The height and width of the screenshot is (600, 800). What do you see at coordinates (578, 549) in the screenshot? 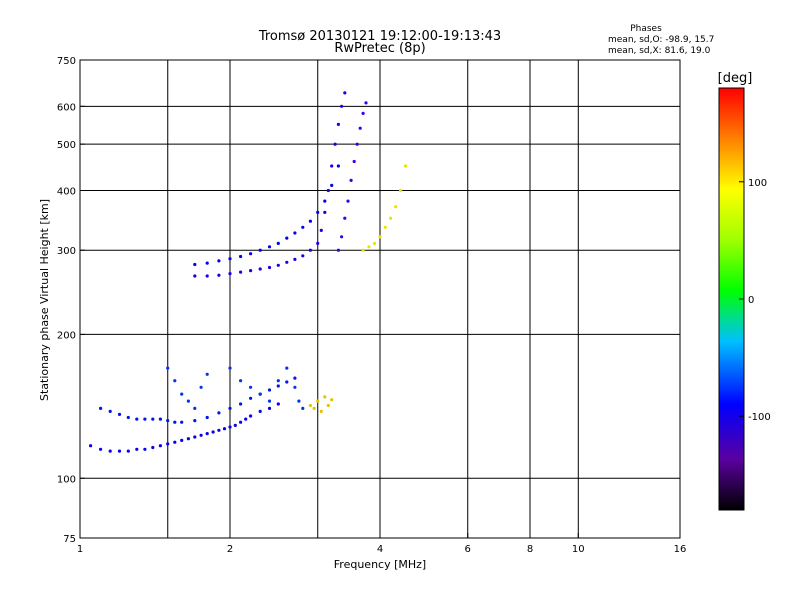
I see `x-tick-label: 10` at bounding box center [578, 549].